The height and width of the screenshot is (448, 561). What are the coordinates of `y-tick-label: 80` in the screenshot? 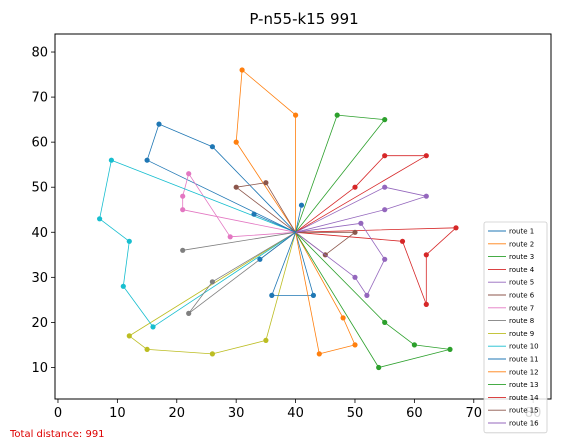 It's located at (39, 53).